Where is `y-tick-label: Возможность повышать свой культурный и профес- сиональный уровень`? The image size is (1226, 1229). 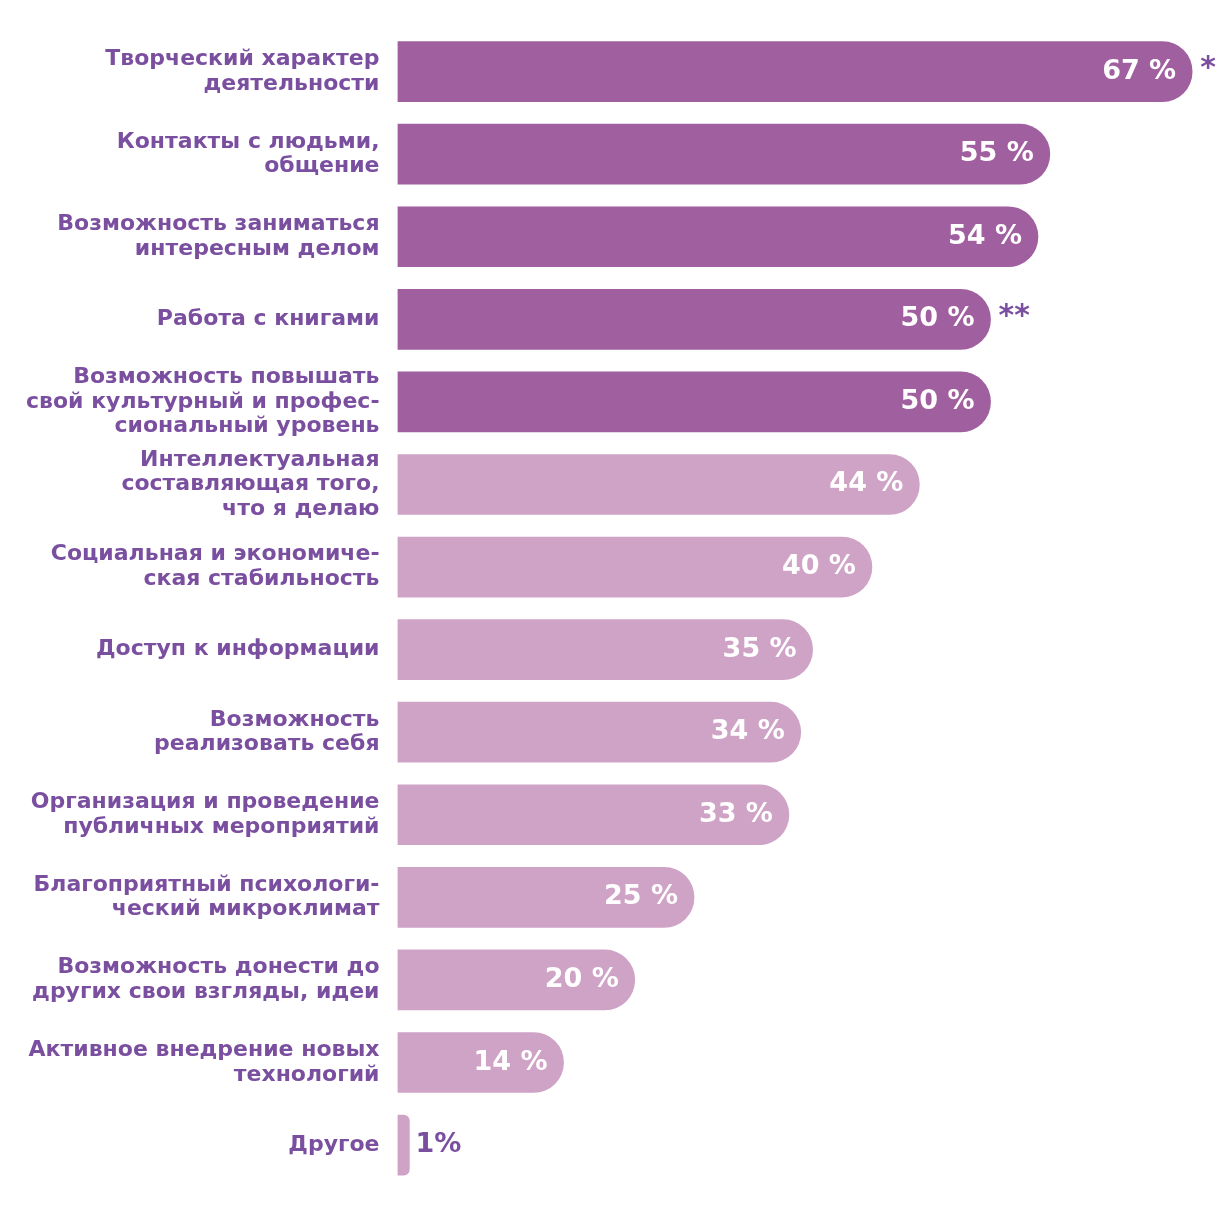
y-tick-label: Возможность повышать свой культурный и профес- сиональный уровень is located at coordinates (203, 400).